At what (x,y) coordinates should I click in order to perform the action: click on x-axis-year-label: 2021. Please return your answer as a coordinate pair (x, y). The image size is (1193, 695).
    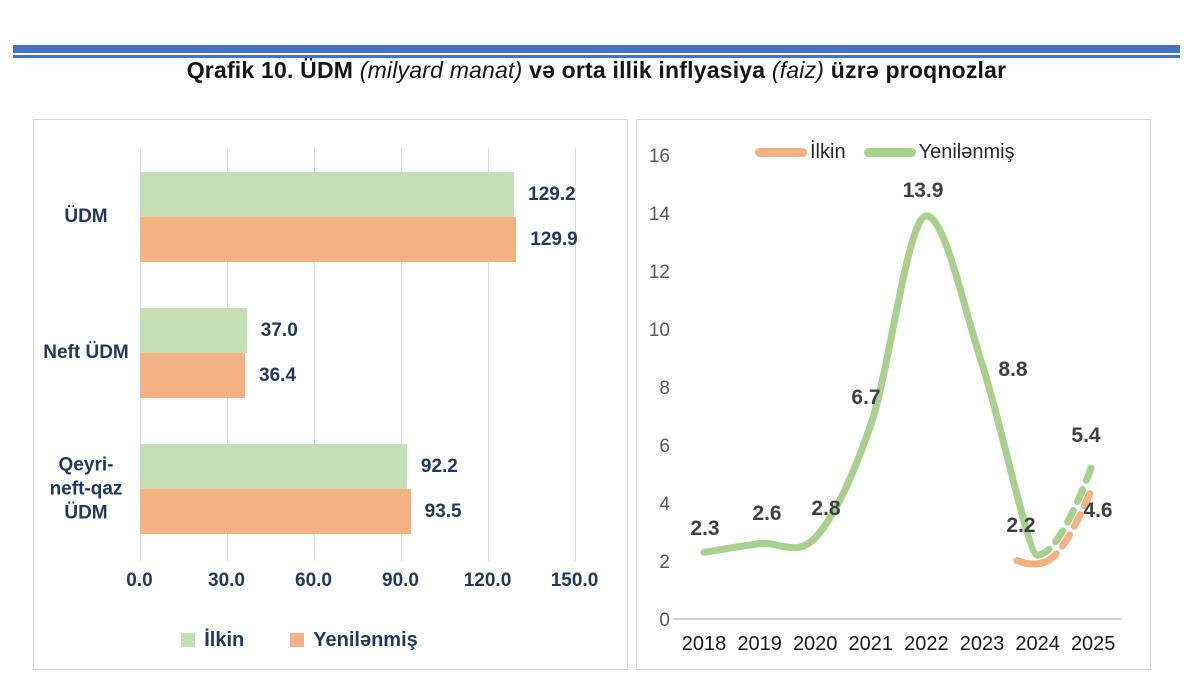
    Looking at the image, I should click on (871, 644).